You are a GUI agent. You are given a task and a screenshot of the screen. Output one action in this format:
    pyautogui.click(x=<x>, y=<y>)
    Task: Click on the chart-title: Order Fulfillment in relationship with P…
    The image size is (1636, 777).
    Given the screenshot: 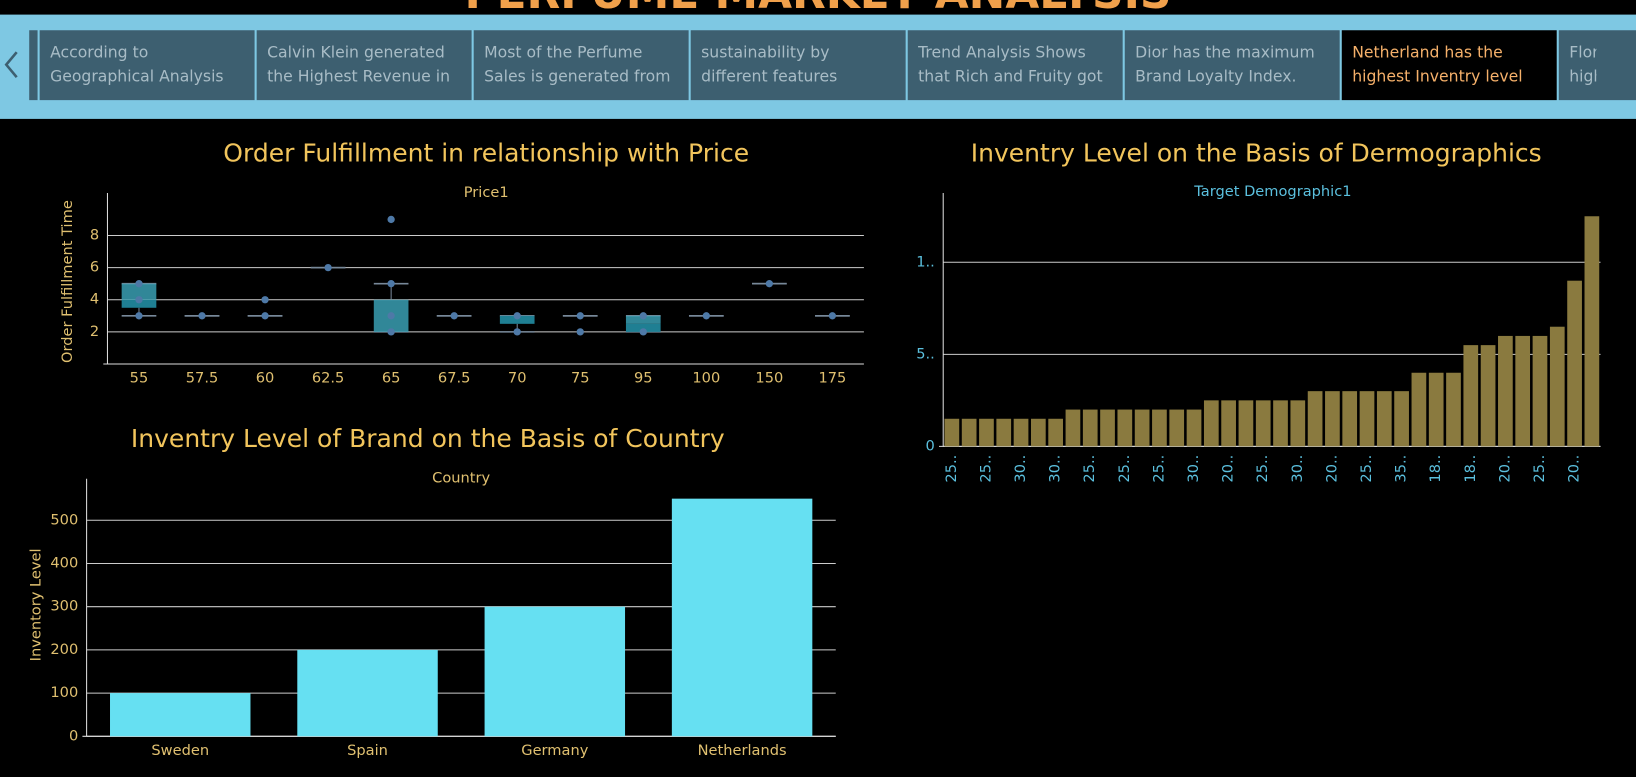 What is the action you would take?
    pyautogui.click(x=486, y=152)
    